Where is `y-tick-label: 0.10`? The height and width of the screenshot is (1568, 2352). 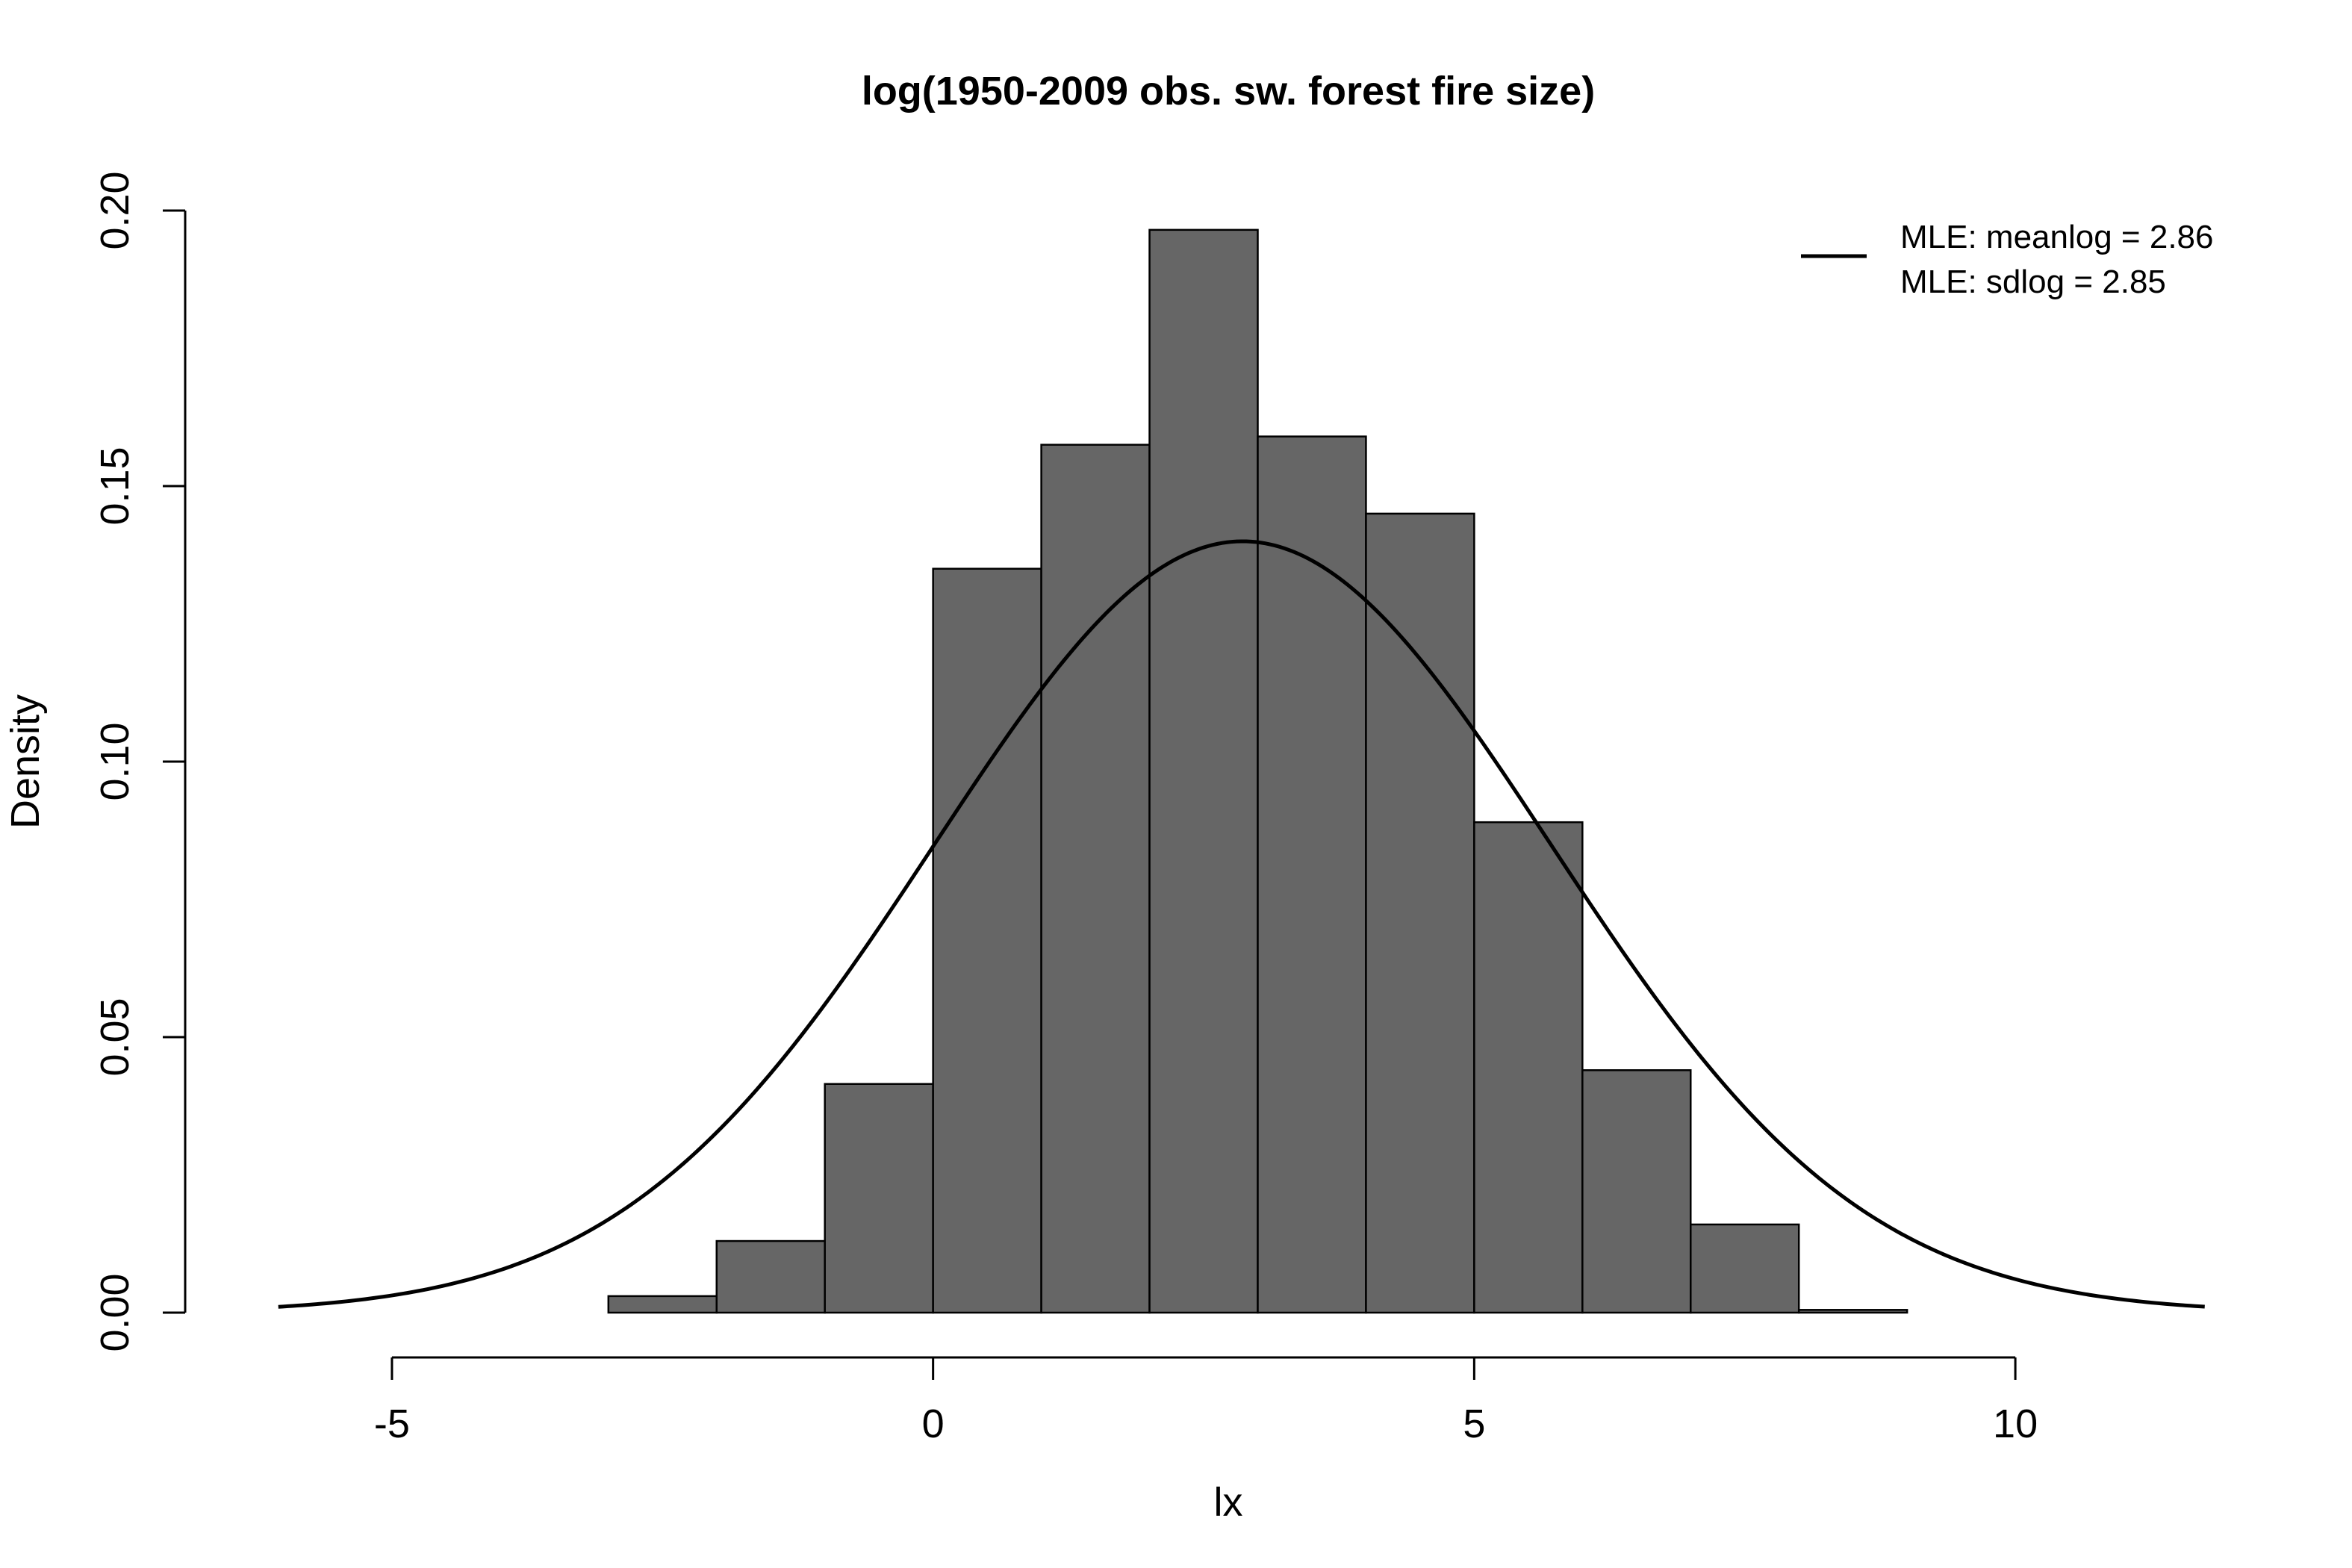 y-tick-label: 0.10 is located at coordinates (115, 761).